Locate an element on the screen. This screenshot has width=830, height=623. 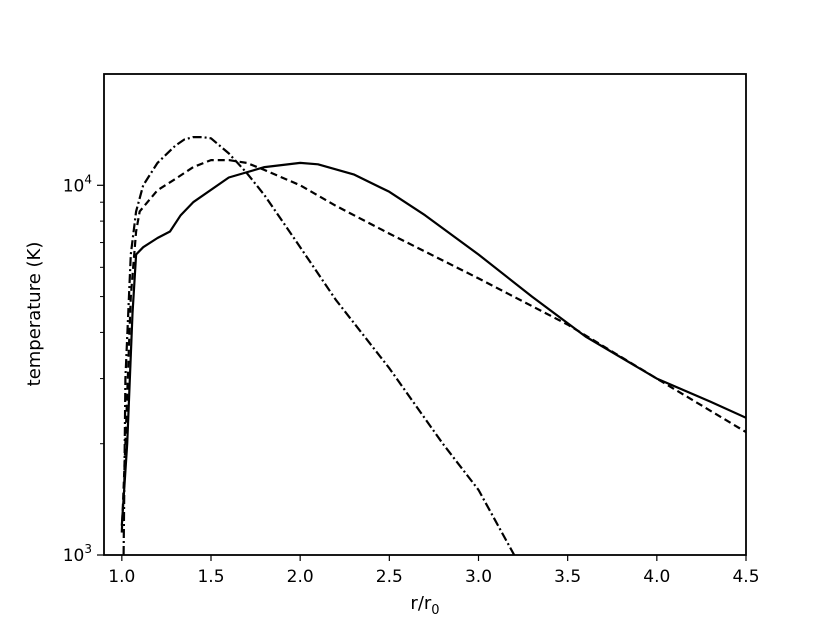
y-axis-label: temperature (K) is located at coordinates (34, 314).